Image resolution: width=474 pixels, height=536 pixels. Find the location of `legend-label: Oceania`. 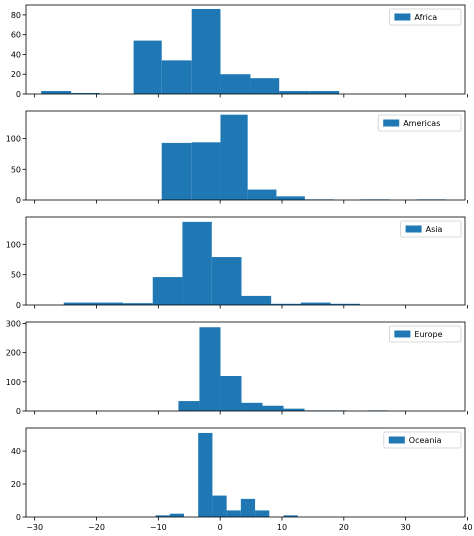

legend-label: Oceania is located at coordinates (425, 440).